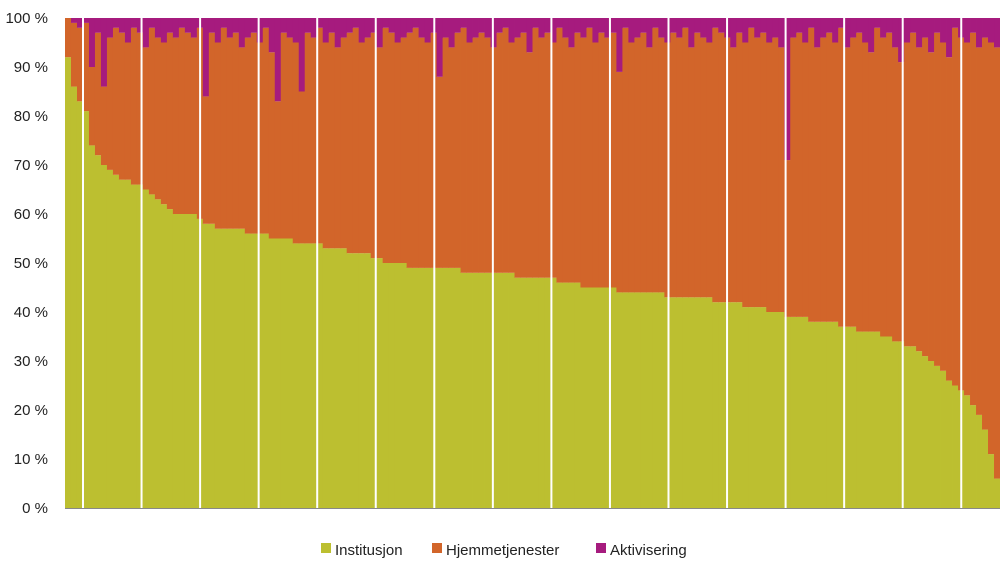 Image resolution: width=1000 pixels, height=575 pixels. I want to click on legend-label-hjemmetjenester: Hjemmetjenester, so click(502, 550).